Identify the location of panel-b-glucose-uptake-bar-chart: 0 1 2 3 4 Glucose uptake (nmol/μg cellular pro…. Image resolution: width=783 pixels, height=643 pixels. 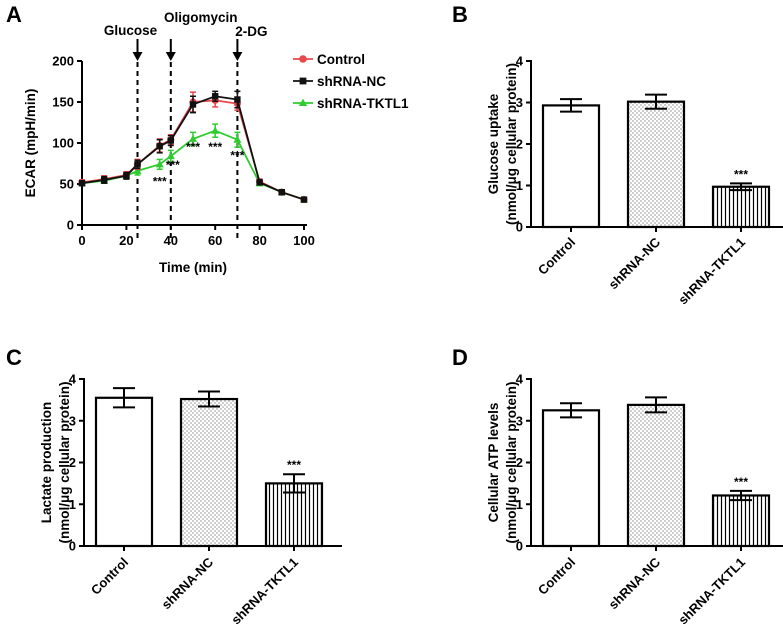
(634, 181).